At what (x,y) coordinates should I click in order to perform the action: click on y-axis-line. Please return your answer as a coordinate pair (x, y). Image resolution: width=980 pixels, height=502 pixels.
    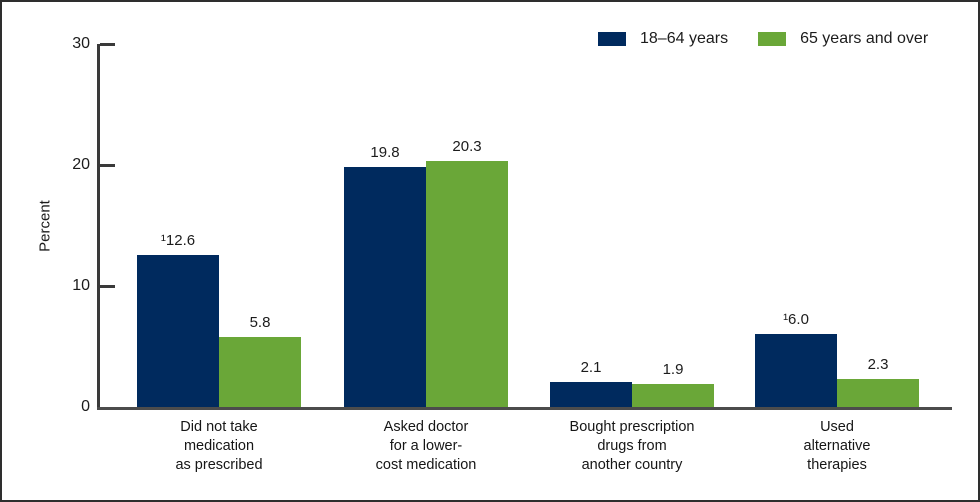
    Looking at the image, I should click on (98, 226).